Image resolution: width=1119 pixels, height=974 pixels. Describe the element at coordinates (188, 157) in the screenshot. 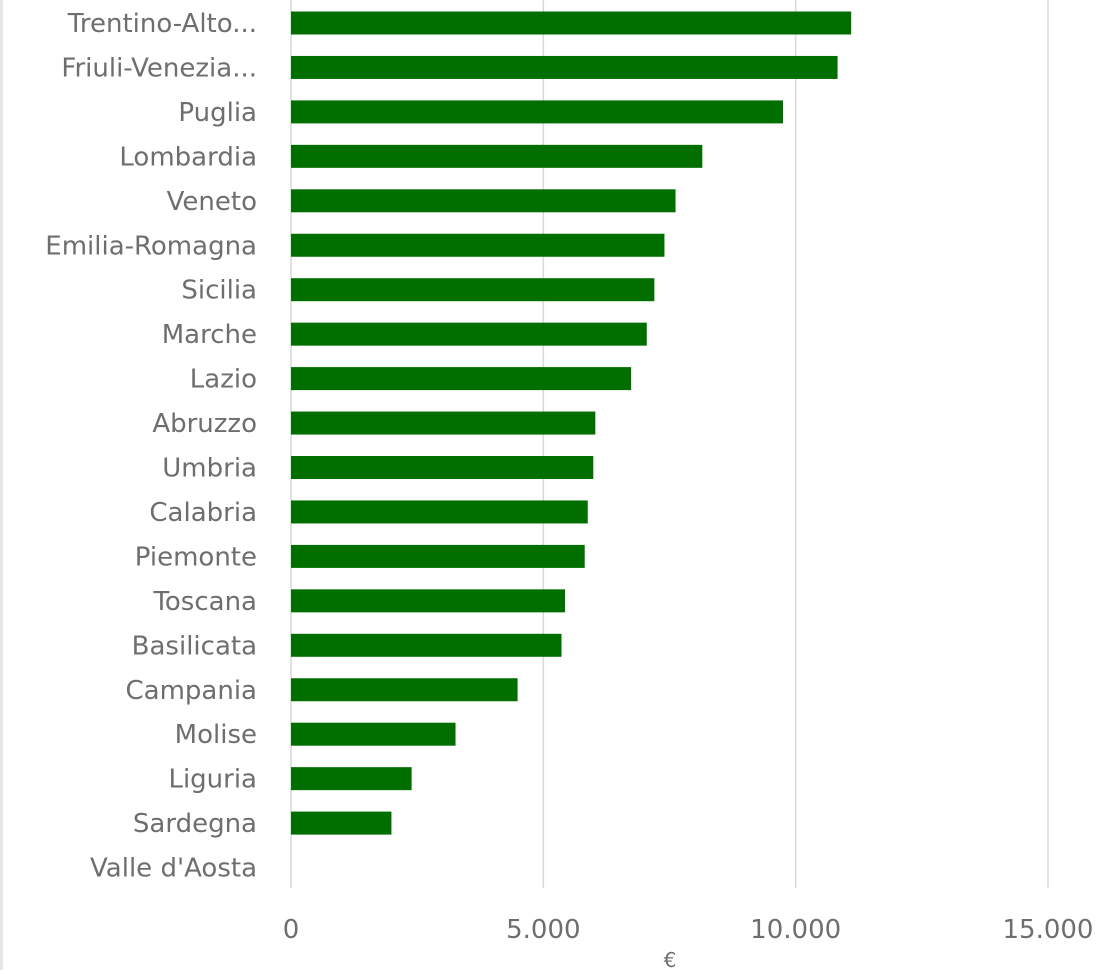

I see `category-label: Lombardia` at that location.